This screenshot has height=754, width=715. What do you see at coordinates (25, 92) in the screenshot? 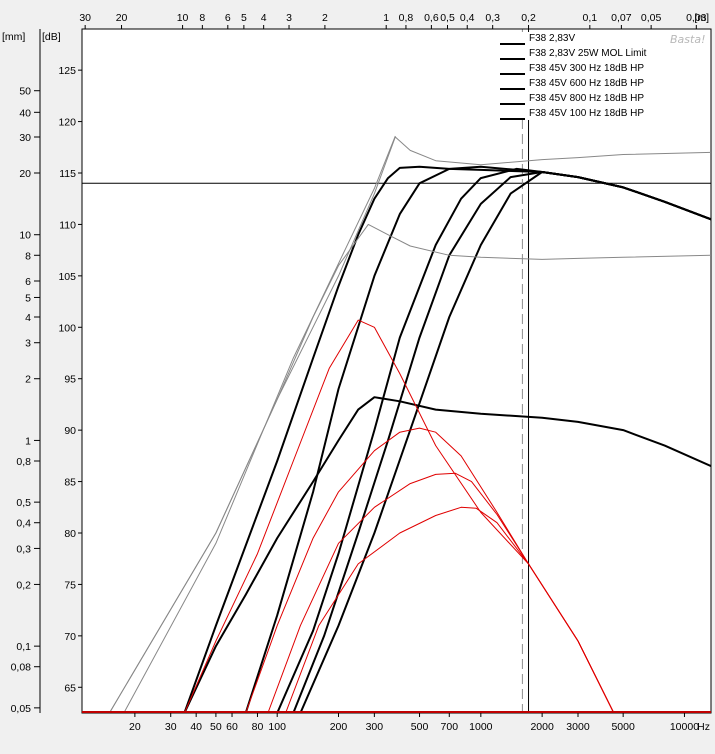
I see `mm-tick-label: 50` at bounding box center [25, 92].